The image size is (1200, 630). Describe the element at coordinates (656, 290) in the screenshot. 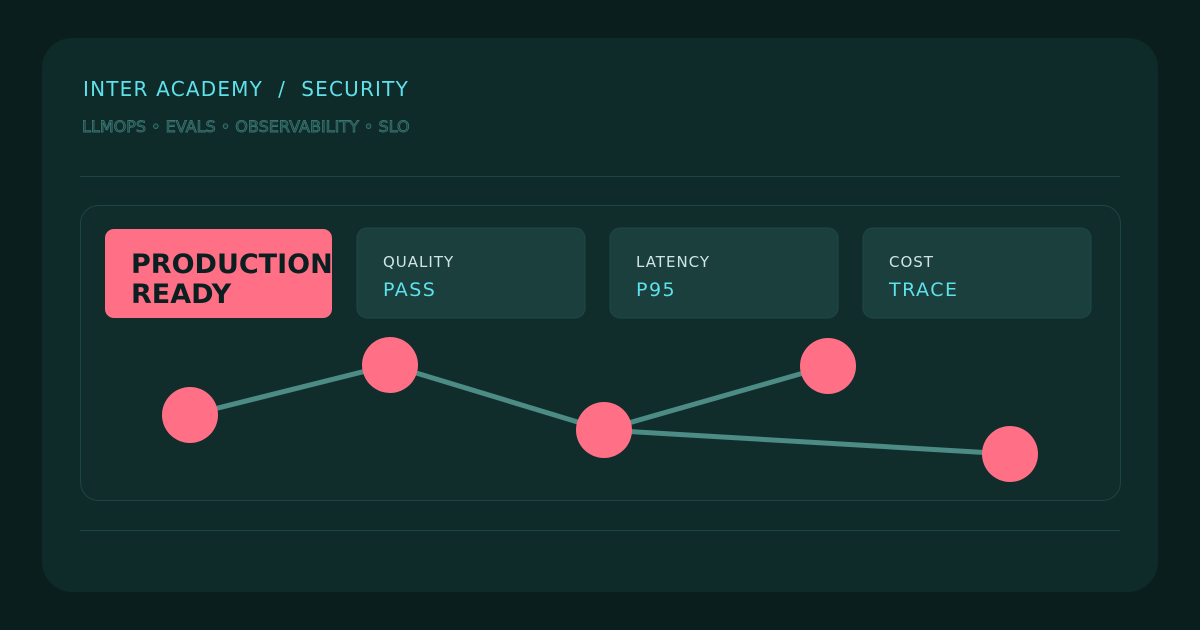

I see `metric-value: P95` at that location.